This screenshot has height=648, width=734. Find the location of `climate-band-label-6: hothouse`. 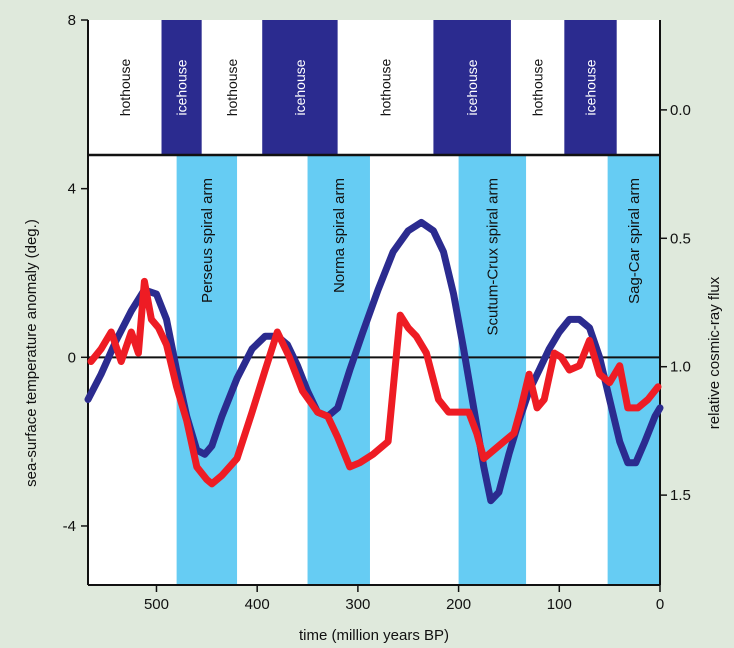

climate-band-label-6: hothouse is located at coordinates (538, 87).